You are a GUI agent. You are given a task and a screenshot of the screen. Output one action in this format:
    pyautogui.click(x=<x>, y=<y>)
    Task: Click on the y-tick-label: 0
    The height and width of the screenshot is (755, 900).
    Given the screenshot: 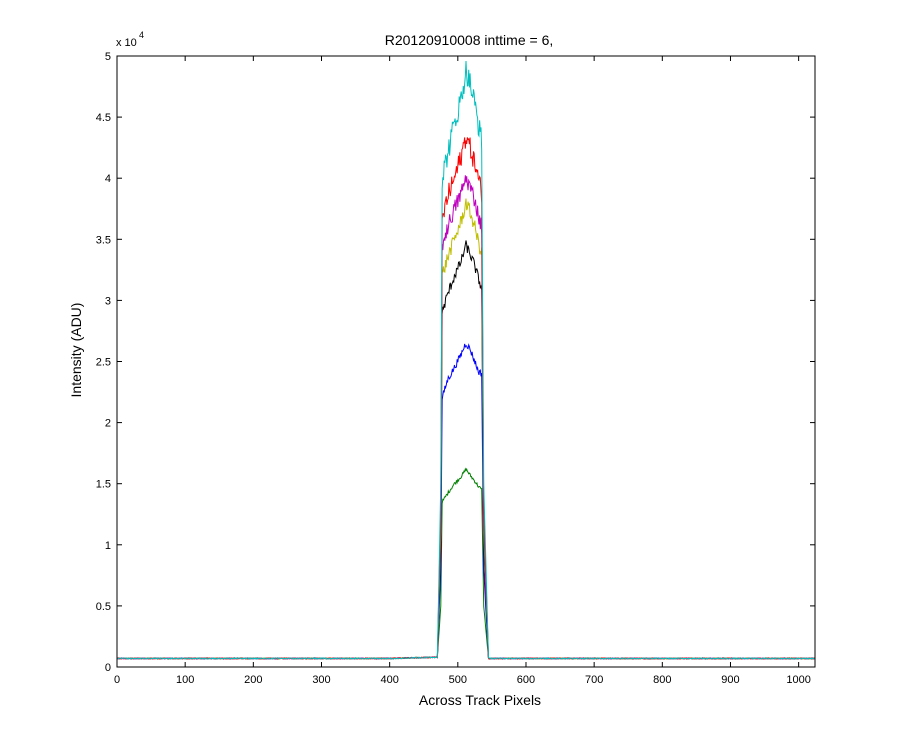 What is the action you would take?
    pyautogui.click(x=108, y=668)
    